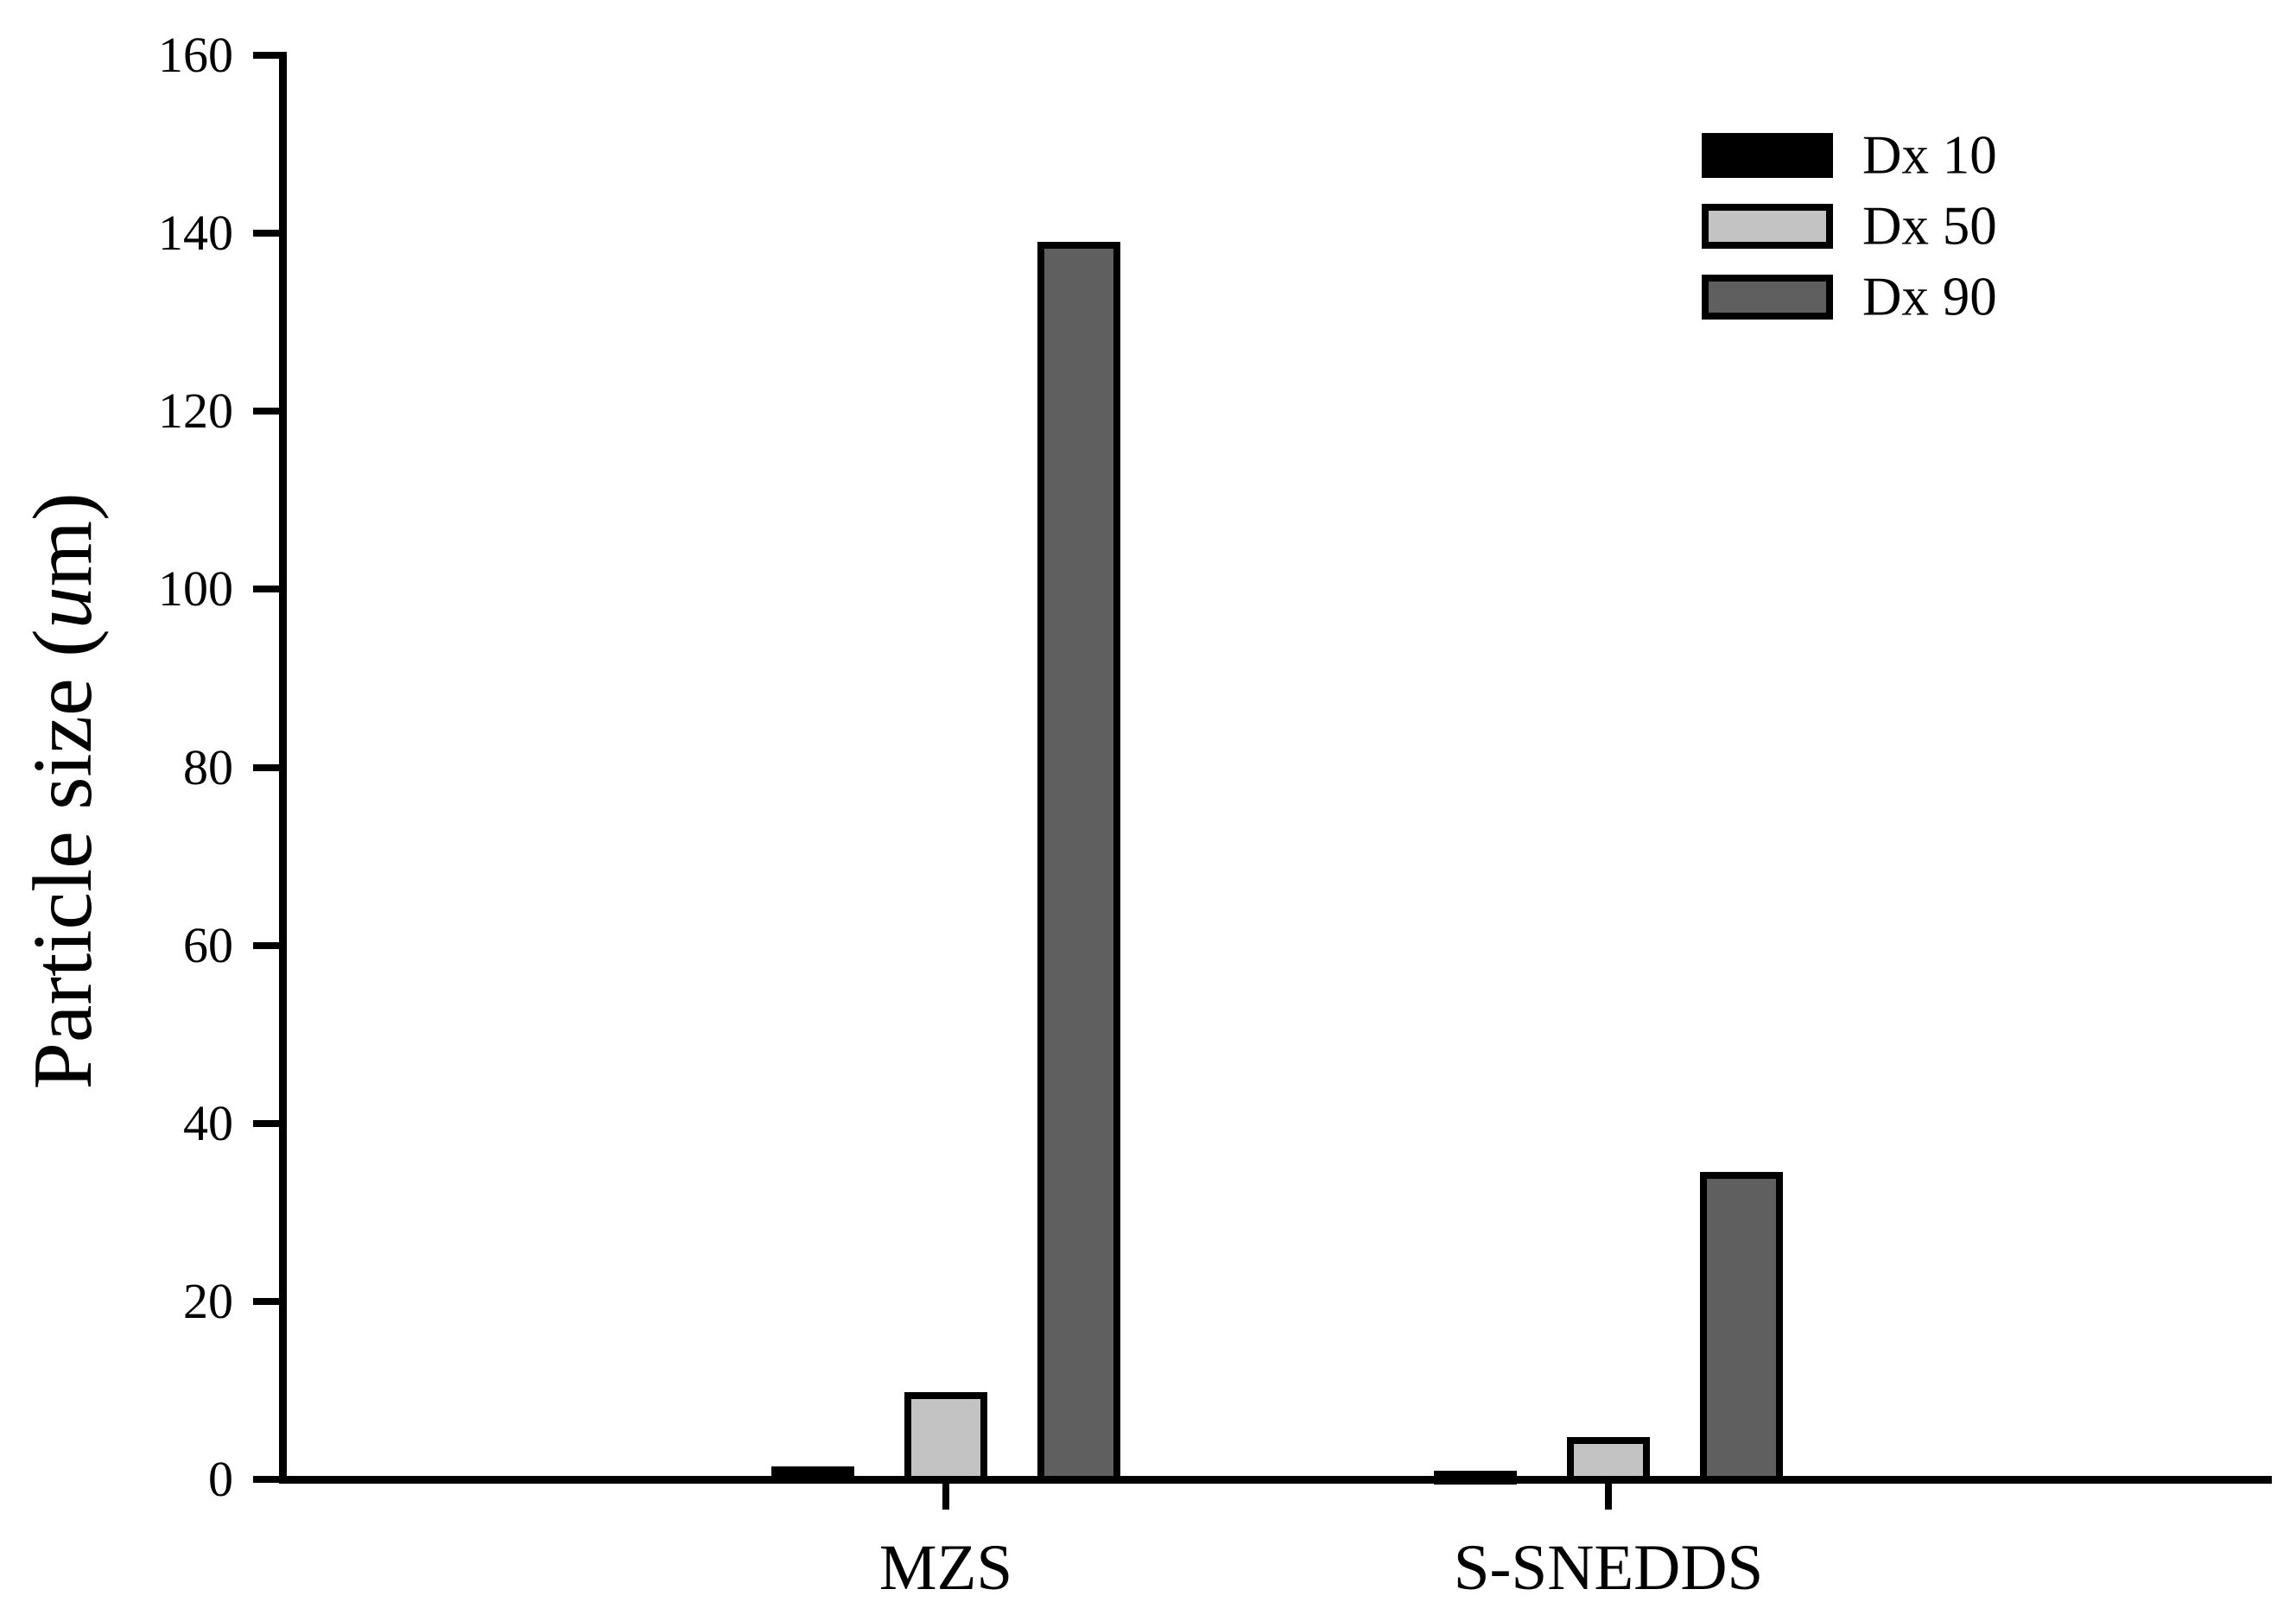 The width and height of the screenshot is (2296, 1621). I want to click on x-tick-s-snedds, so click(1608, 1497).